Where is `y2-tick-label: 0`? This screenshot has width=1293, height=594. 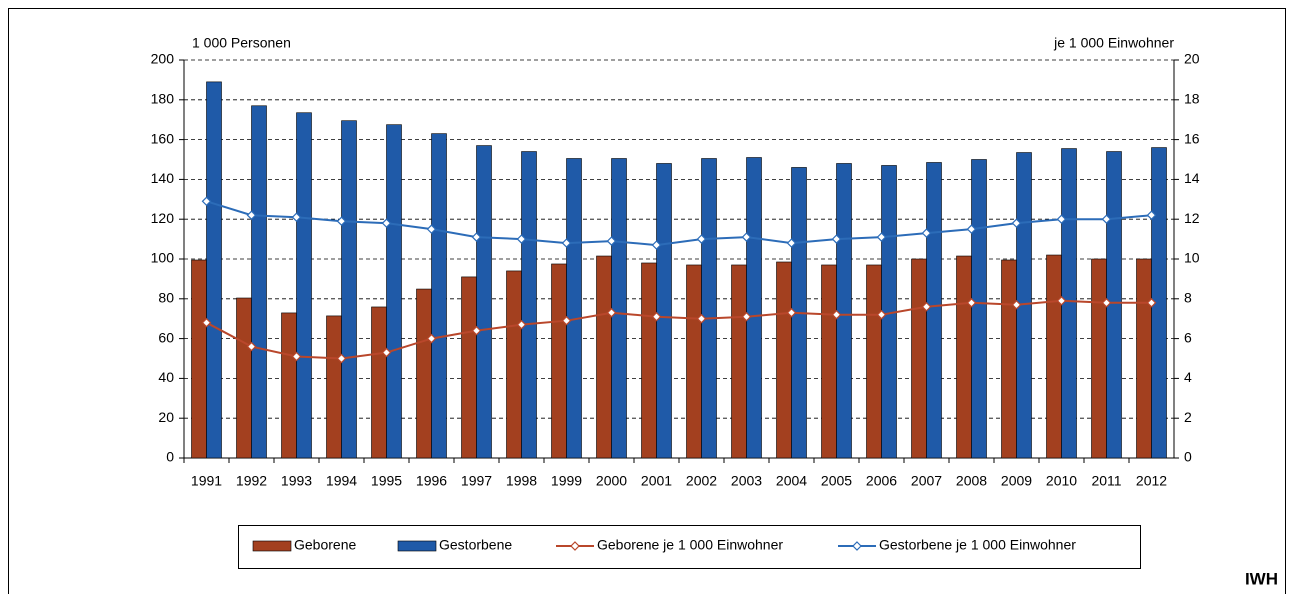
y2-tick-label: 0 is located at coordinates (1188, 457).